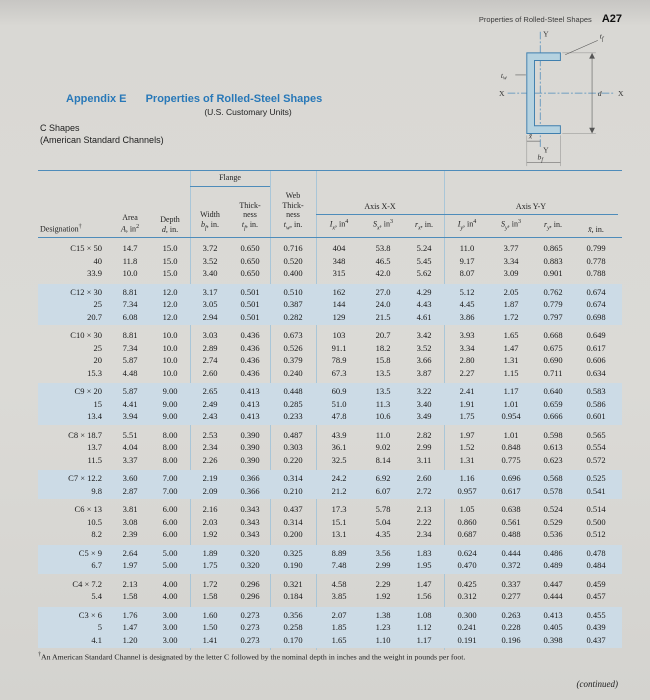 The height and width of the screenshot is (700, 650). Describe the element at coordinates (339, 316) in the screenshot. I see `table-cell: 129` at that location.